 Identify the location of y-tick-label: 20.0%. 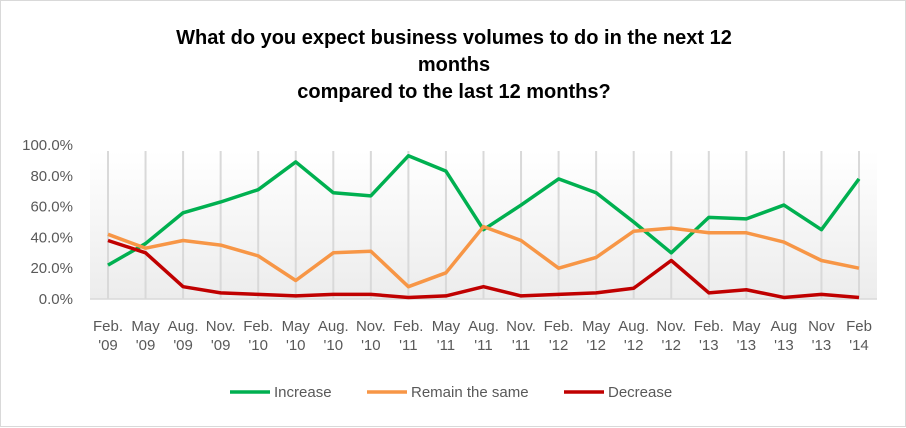
(51, 268).